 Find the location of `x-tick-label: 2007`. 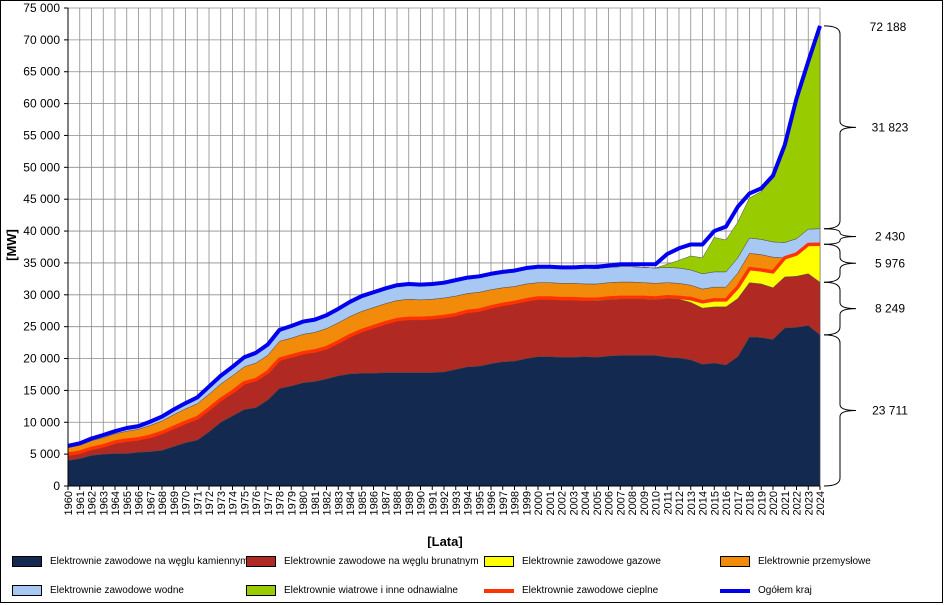

x-tick-label: 2007 is located at coordinates (621, 503).